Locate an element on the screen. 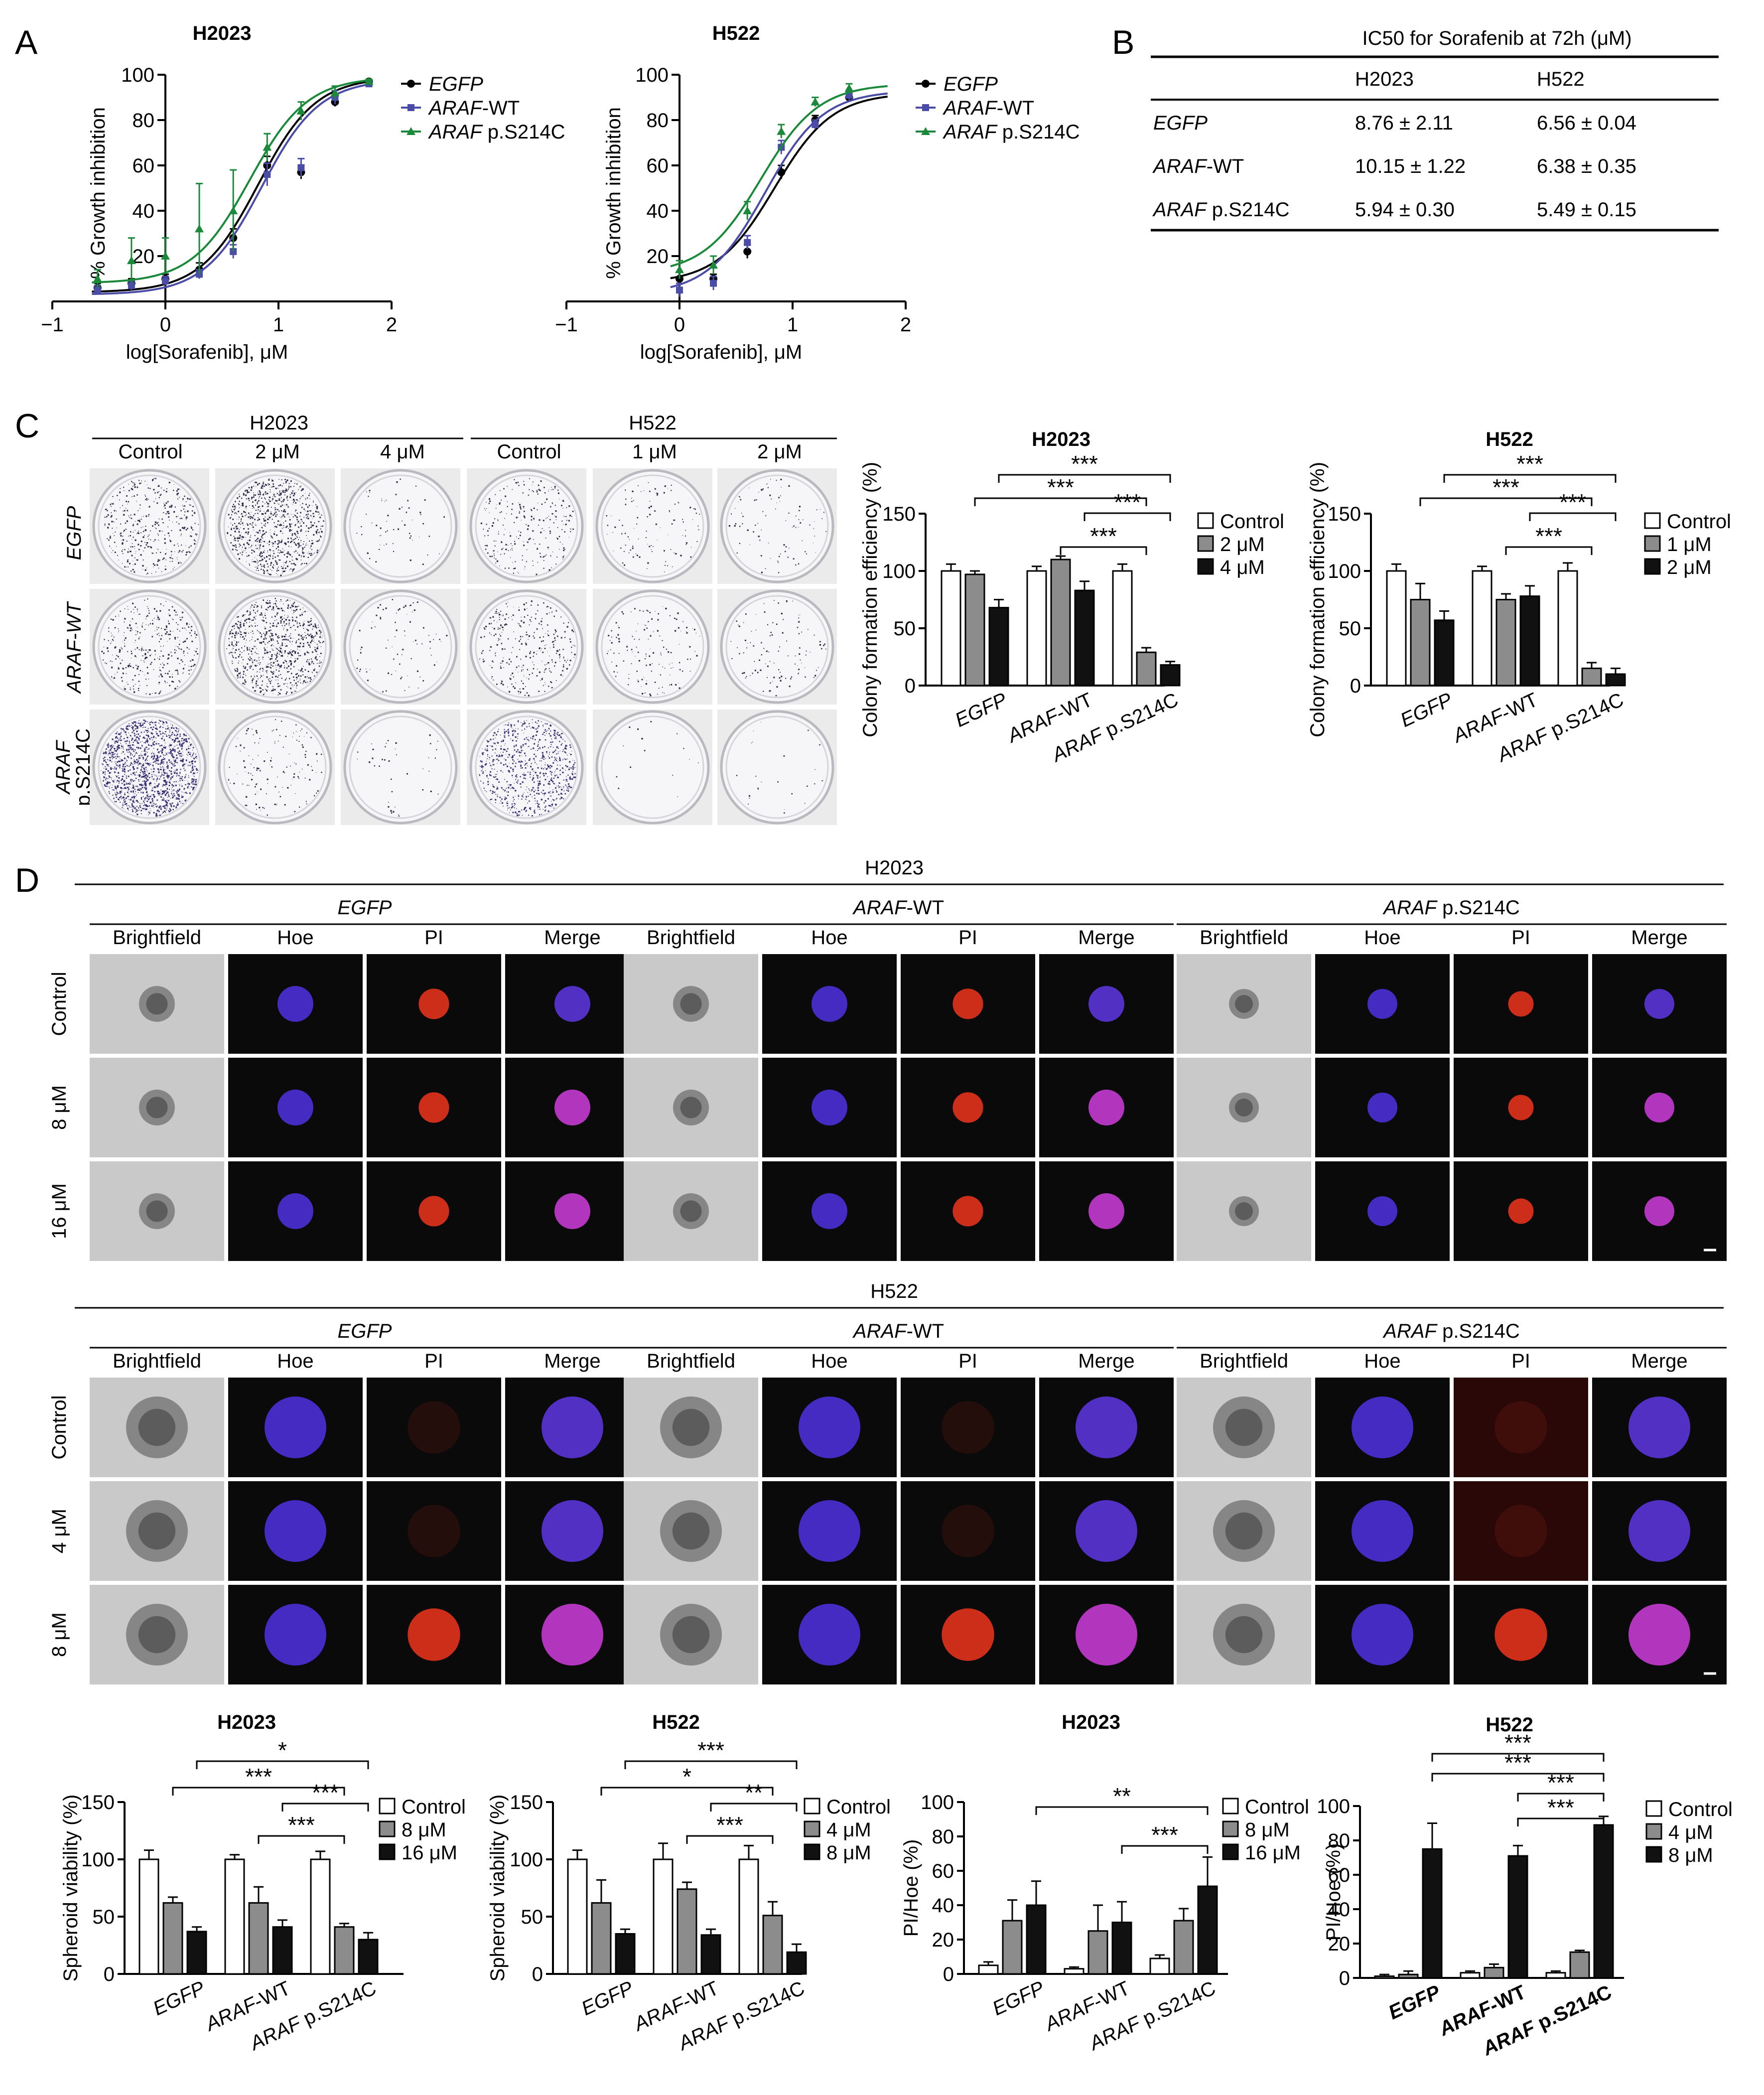 This screenshot has height=2095, width=1764. group-gene: ARAF is located at coordinates (1410, 1331).